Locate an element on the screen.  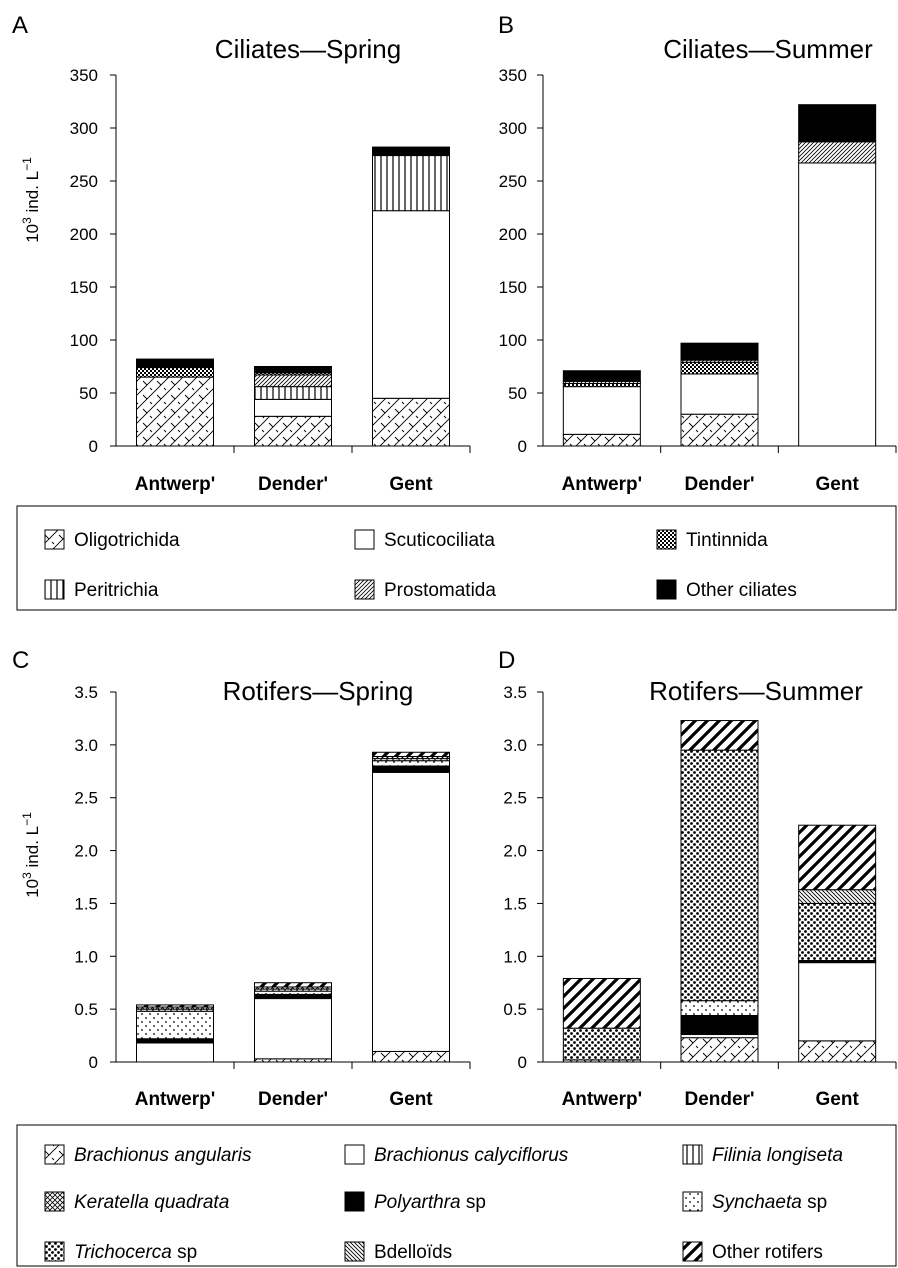
rotifers-legend-box is located at coordinates (456, 1195).